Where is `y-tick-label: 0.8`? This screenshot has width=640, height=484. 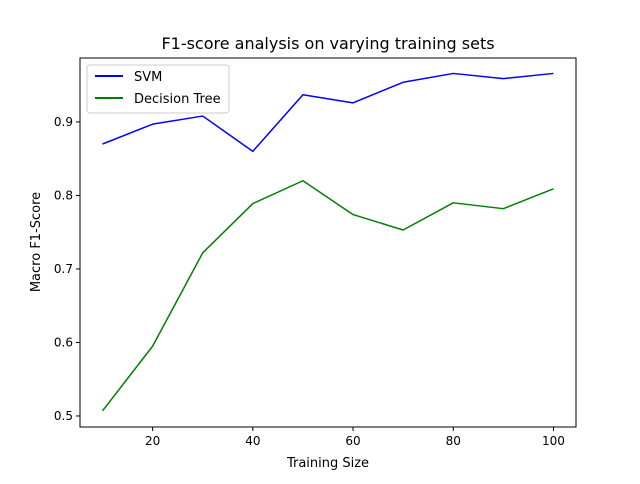
y-tick-label: 0.8 is located at coordinates (63, 195).